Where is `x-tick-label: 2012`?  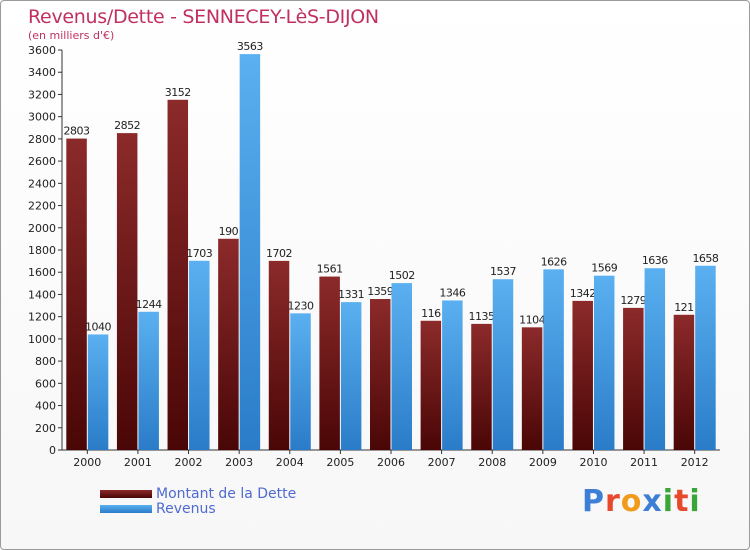 x-tick-label: 2012 is located at coordinates (695, 462).